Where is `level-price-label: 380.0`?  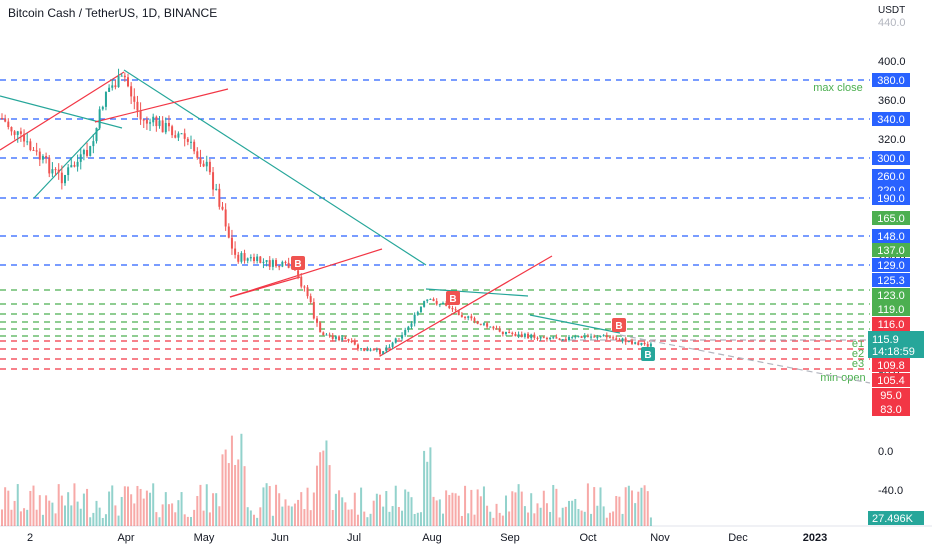 level-price-label: 380.0 is located at coordinates (891, 81).